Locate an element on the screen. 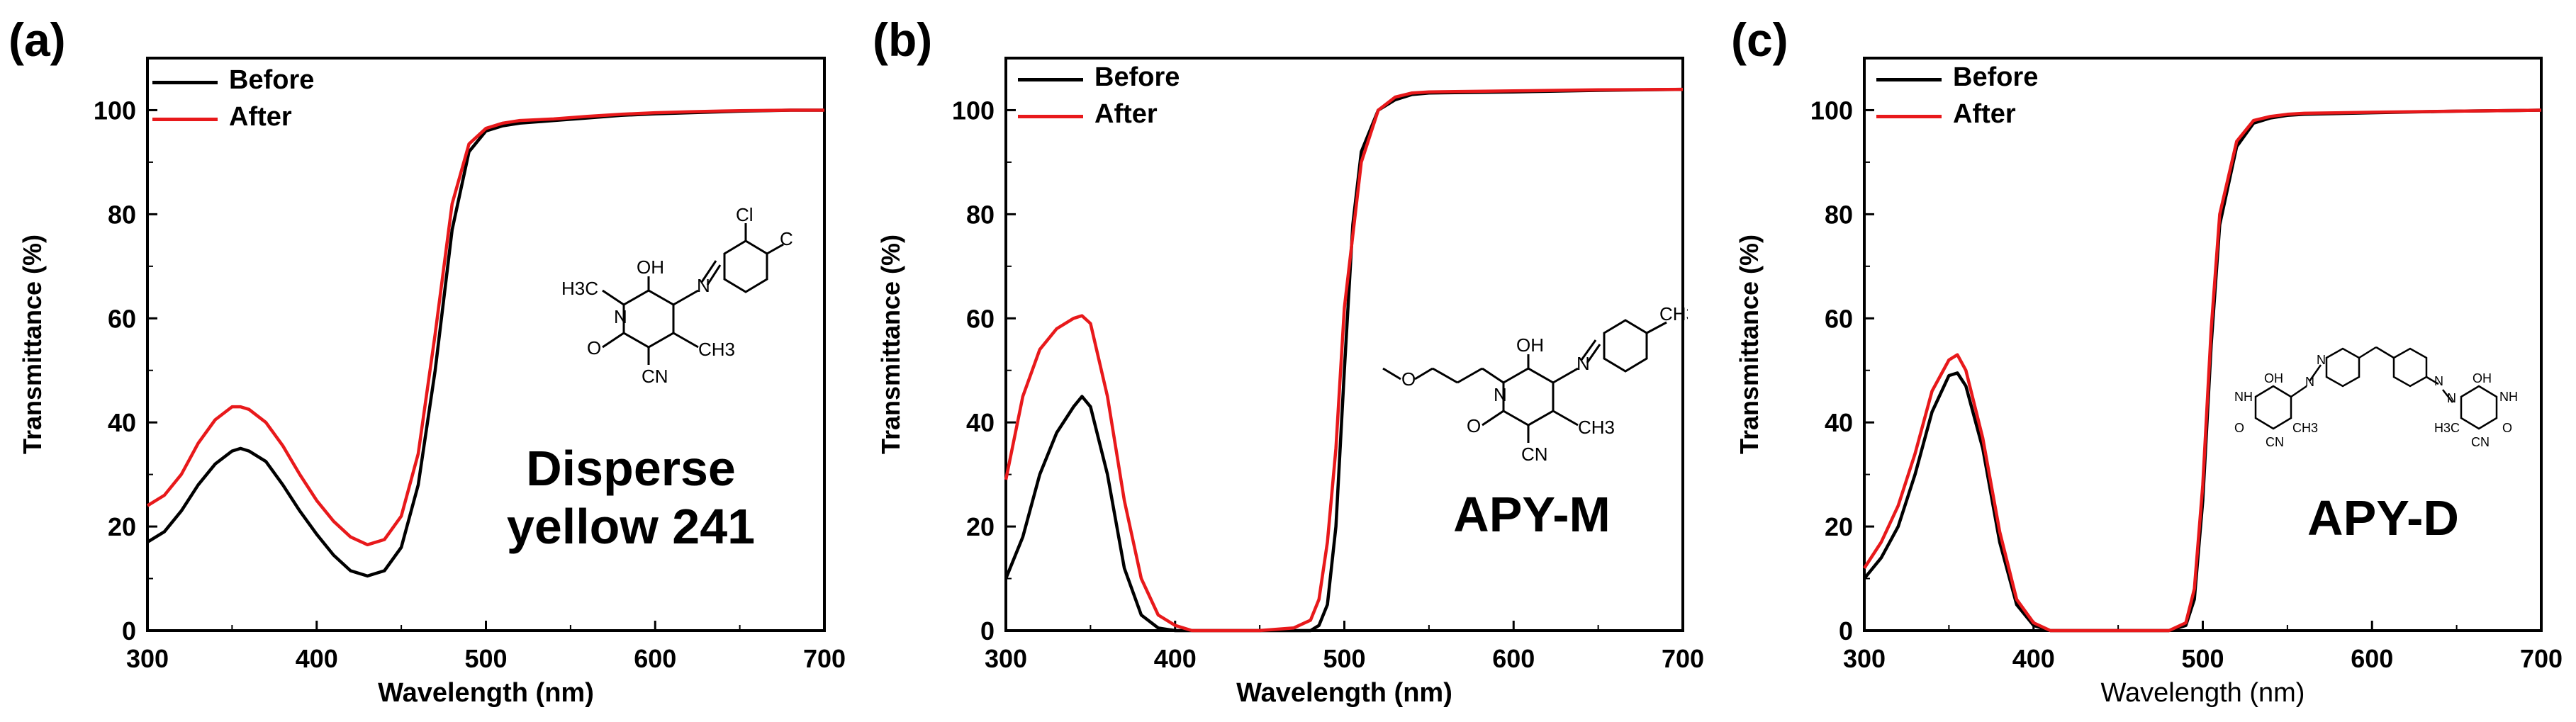  panel-label: (a) is located at coordinates (37, 39).